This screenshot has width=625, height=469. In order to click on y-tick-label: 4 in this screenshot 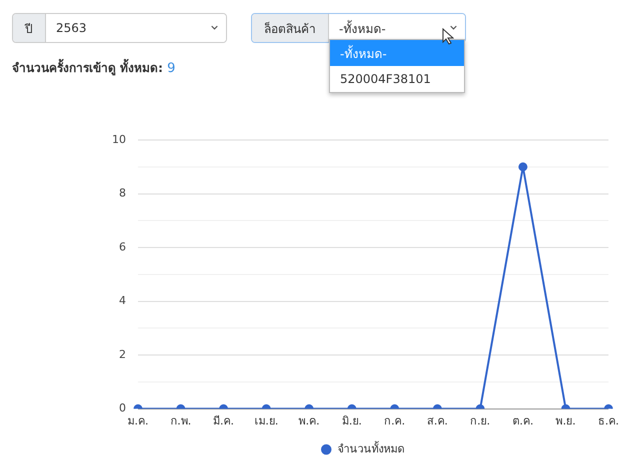, I will do `click(122, 301)`.